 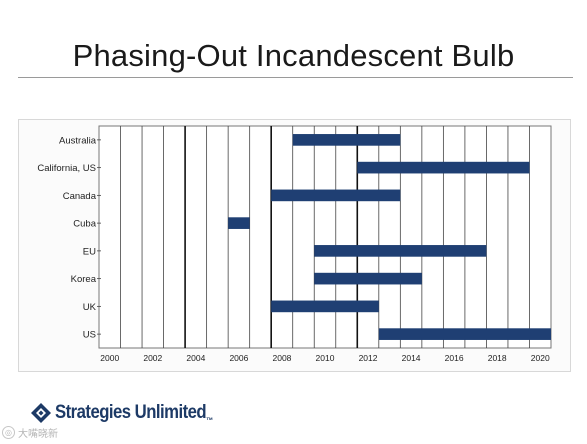 What do you see at coordinates (454, 358) in the screenshot?
I see `x-tick-label: 2016` at bounding box center [454, 358].